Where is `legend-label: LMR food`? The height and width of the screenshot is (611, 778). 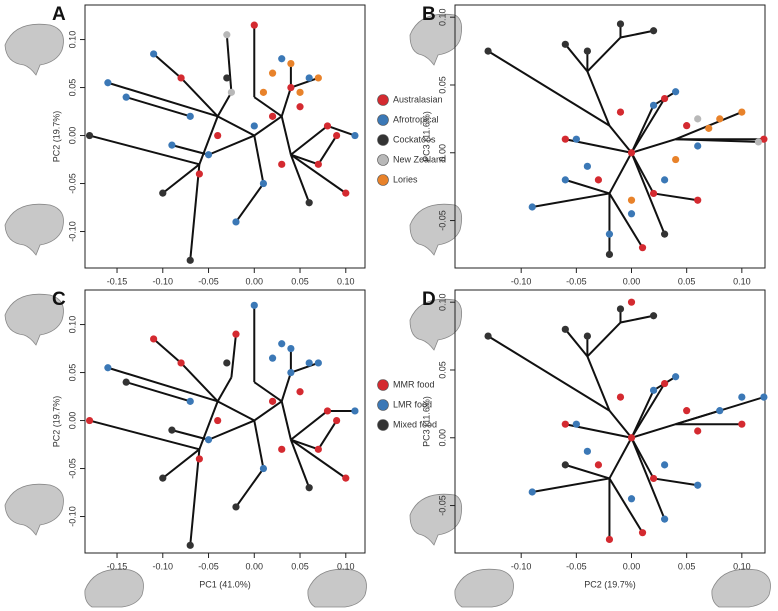
legend-label: LMR food is located at coordinates (412, 404).